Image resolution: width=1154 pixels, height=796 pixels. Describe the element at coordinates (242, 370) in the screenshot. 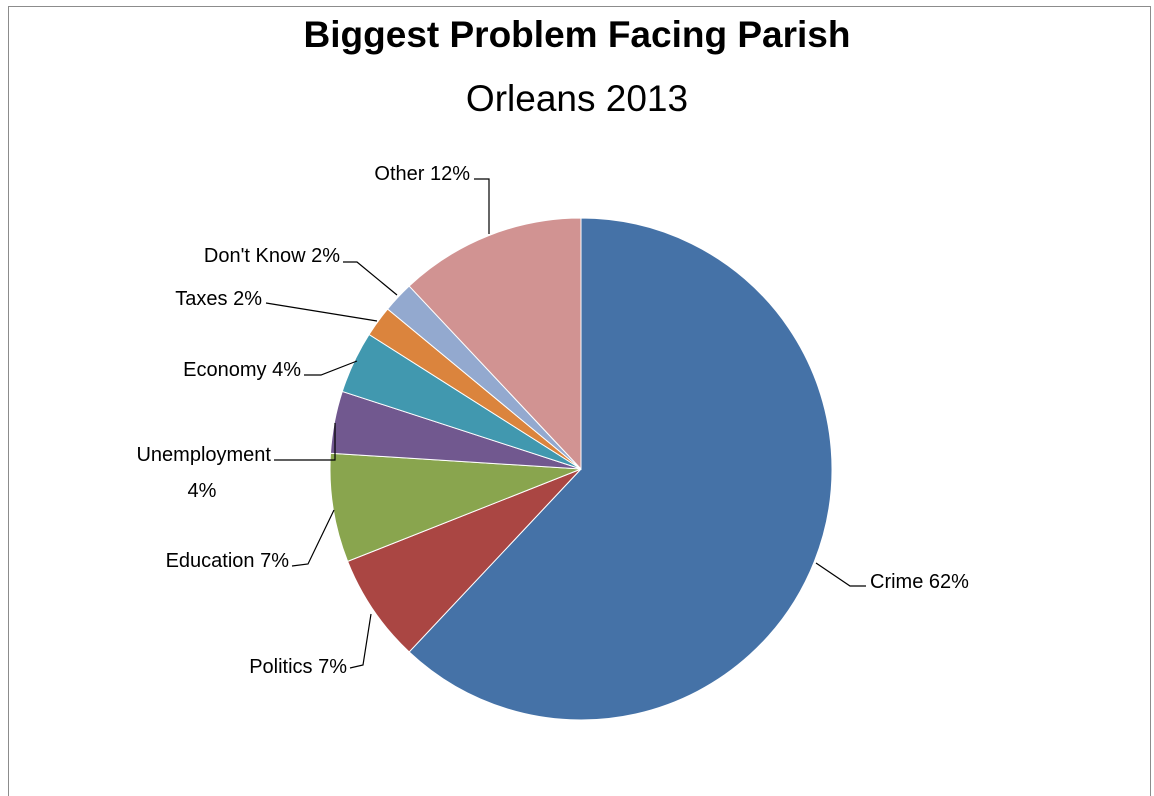

I see `slice-label: Economy 4%` at that location.